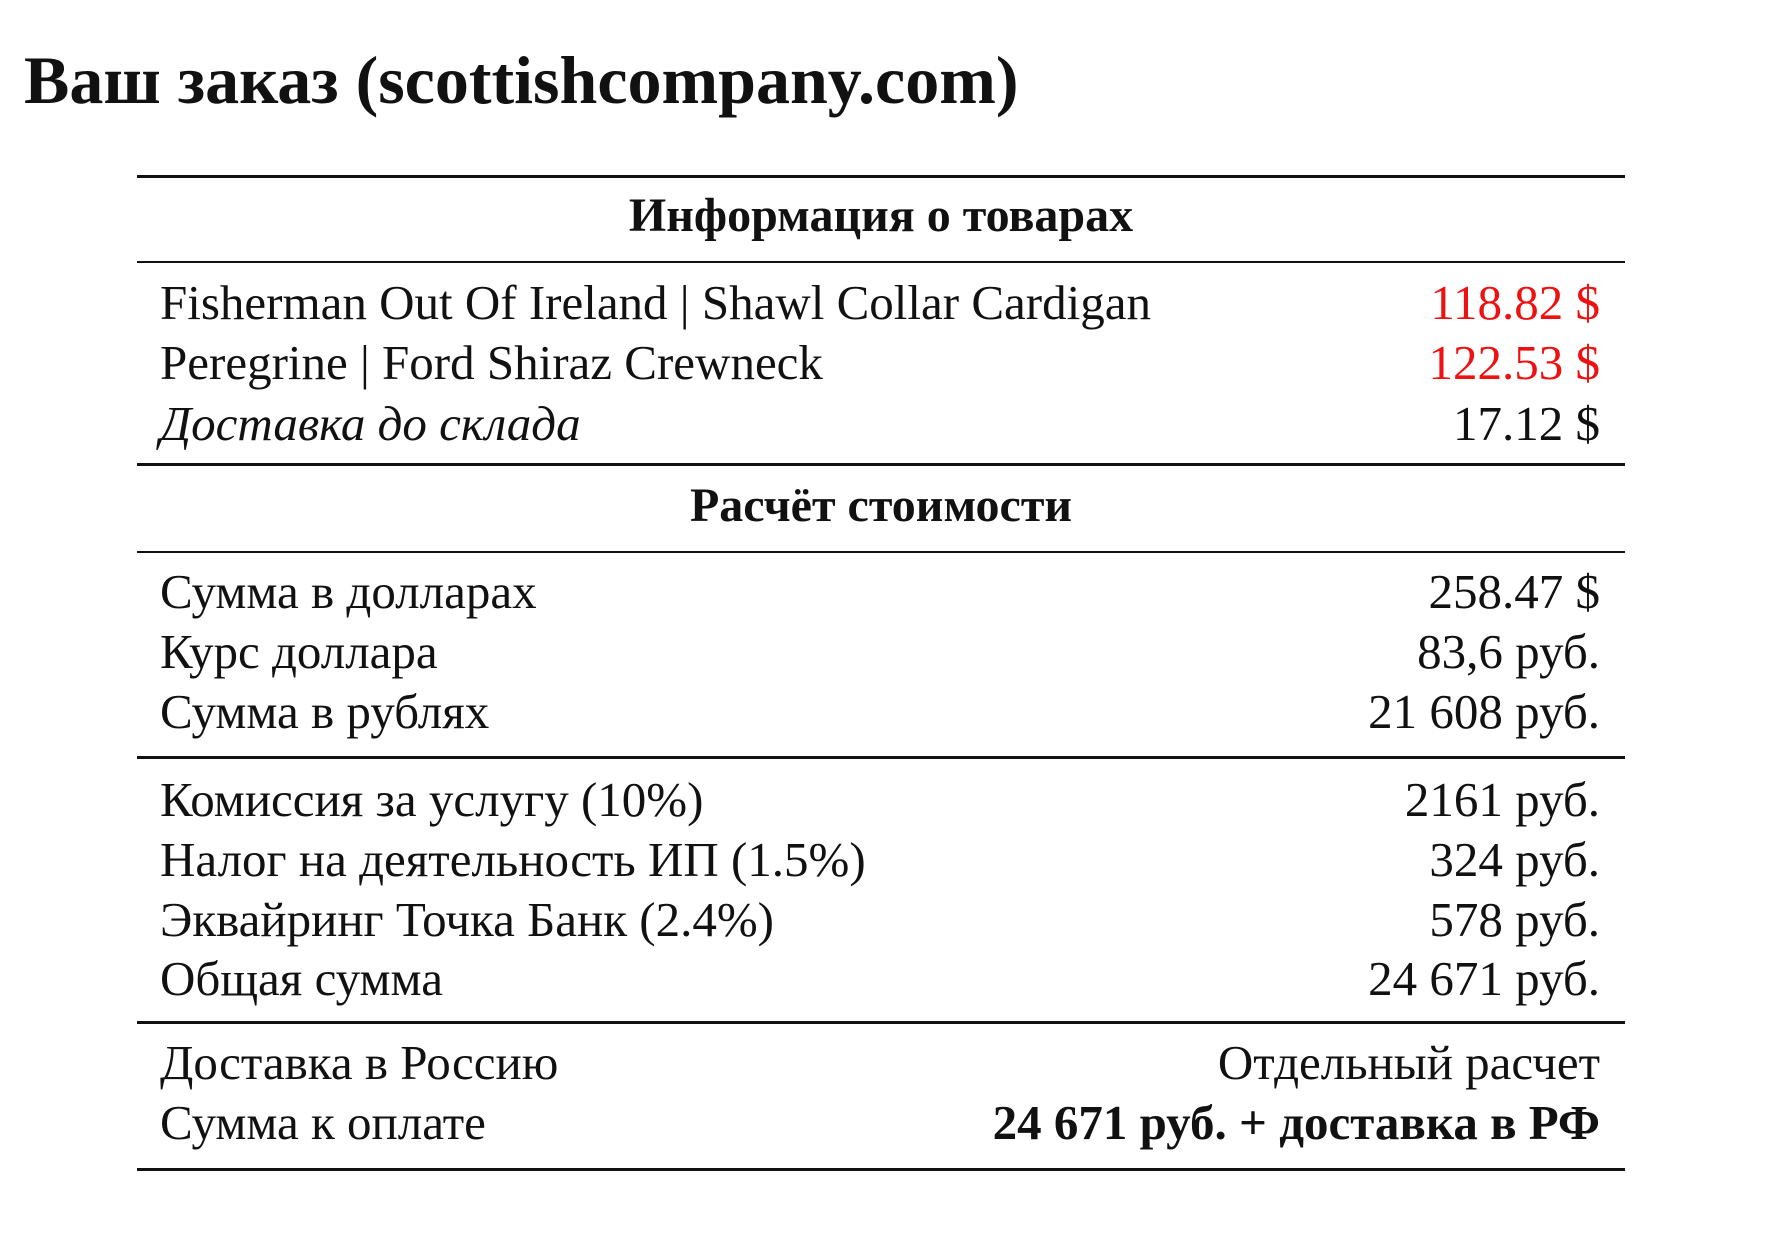  I want to click on row: Peregrine | Ford Shiraz Crewneck 122.53 $, so click(880, 363).